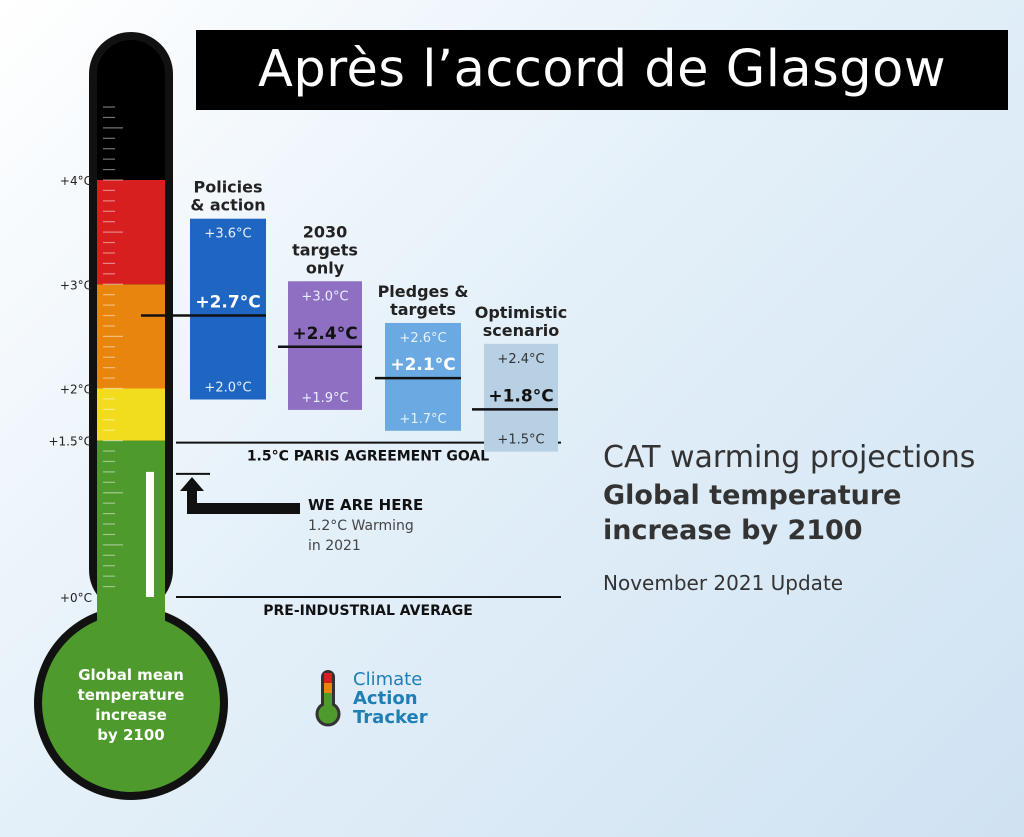 This screenshot has width=1024, height=837. What do you see at coordinates (324, 398) in the screenshot?
I see `scenario-low-label: +1.9°C` at bounding box center [324, 398].